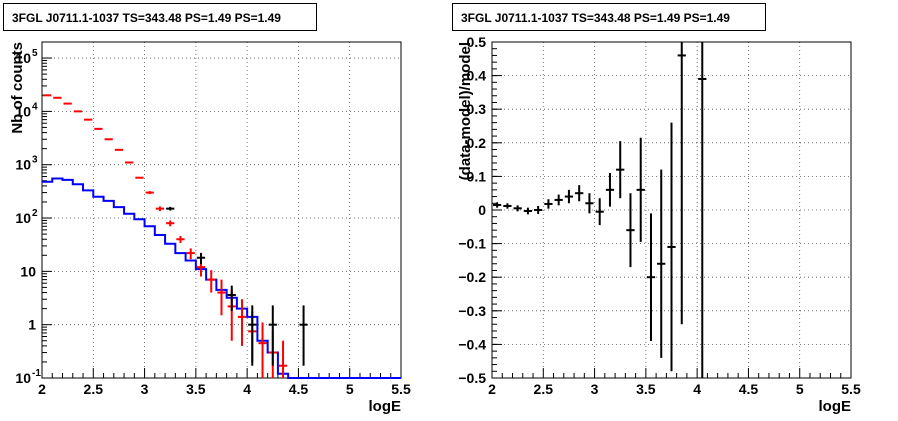 The width and height of the screenshot is (898, 421). What do you see at coordinates (35, 106) in the screenshot?
I see `y-tick-exponent: 4` at bounding box center [35, 106].